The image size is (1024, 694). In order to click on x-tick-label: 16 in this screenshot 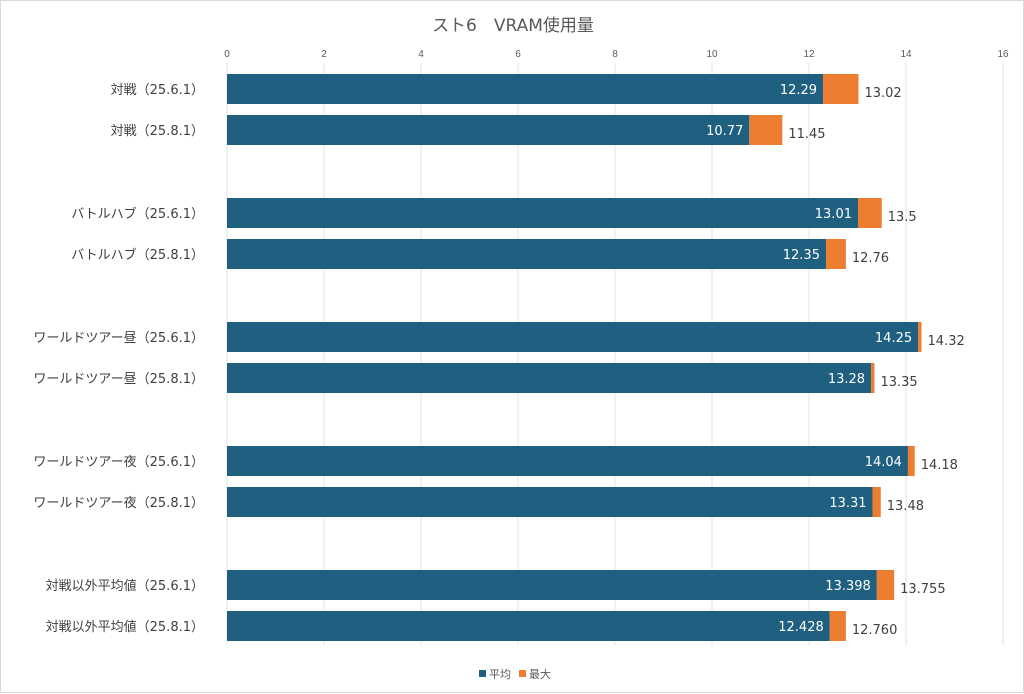, I will do `click(1003, 54)`.